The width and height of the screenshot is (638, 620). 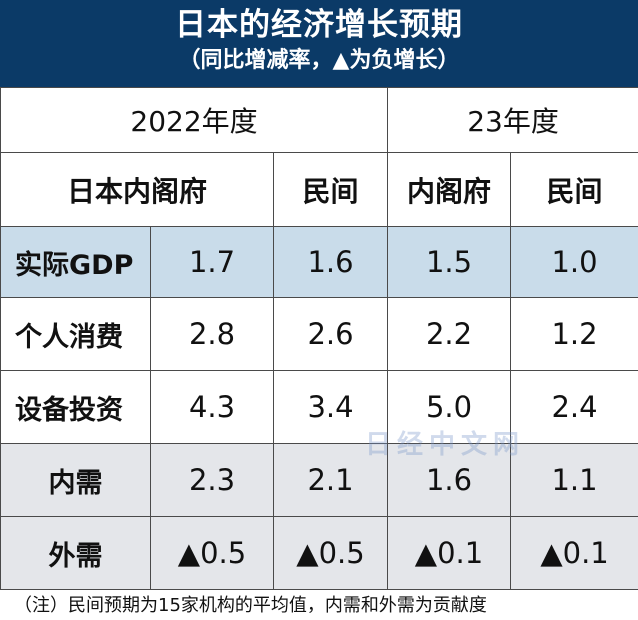 I want to click on table-row: 外需 ▲0.5 ▲0.5 ▲0.1 ▲0.1, so click(x=319, y=553).